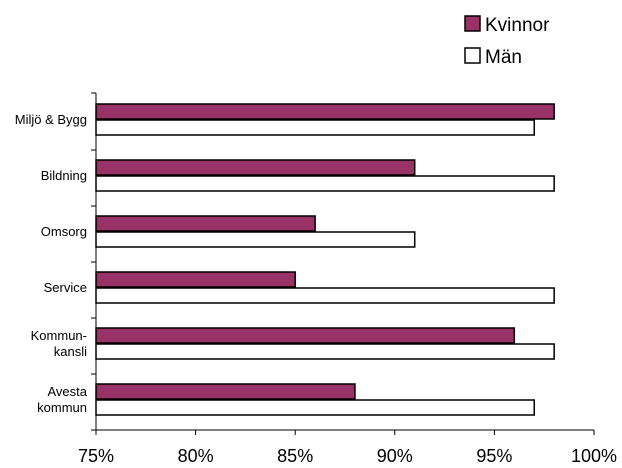 The image size is (622, 468). What do you see at coordinates (64, 175) in the screenshot?
I see `category-label-bildning: Bildning` at bounding box center [64, 175].